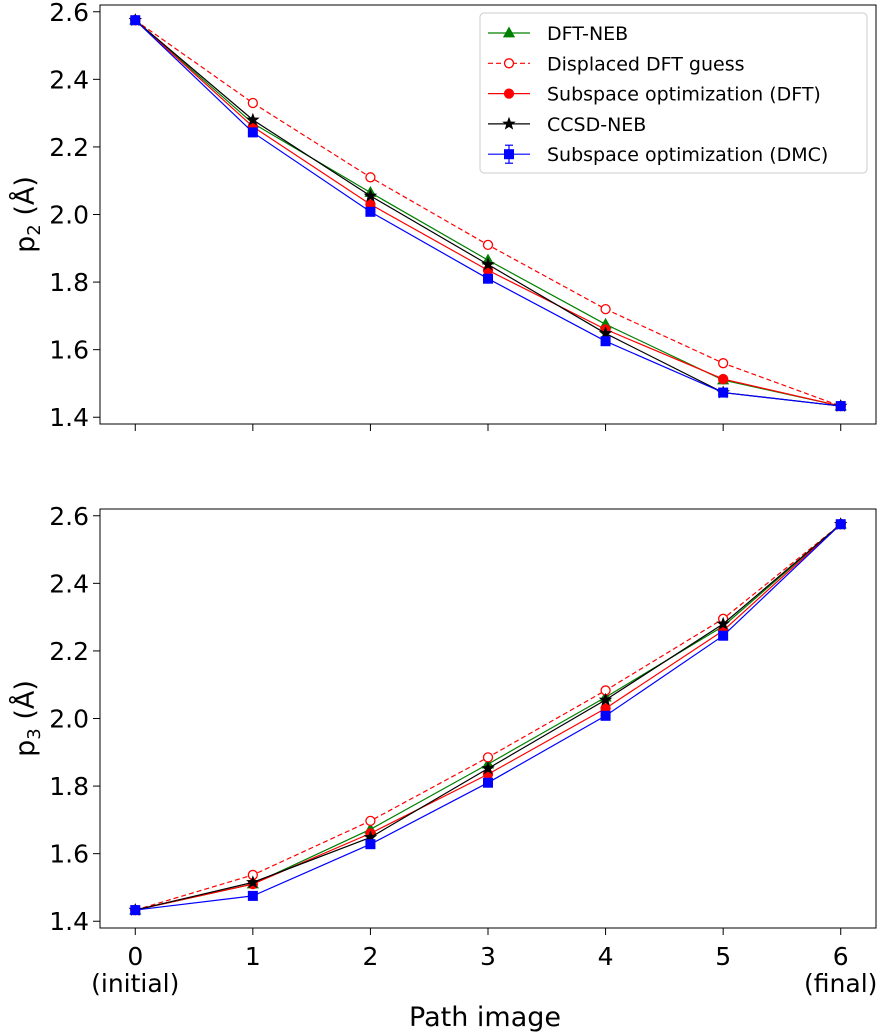 The image size is (879, 1036). I want to click on legend-label: DFT-NEB, so click(587, 34).